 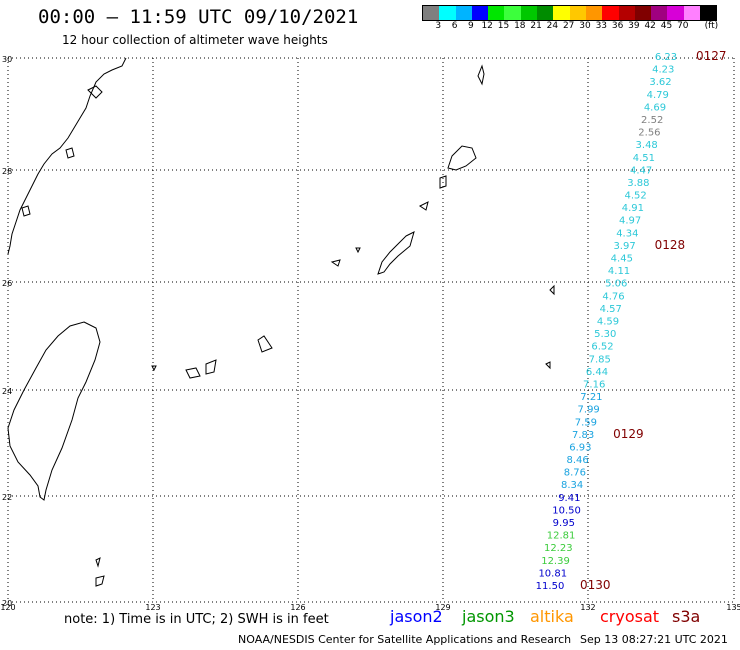 What do you see at coordinates (481, 75) in the screenshot?
I see `tanegashima` at bounding box center [481, 75].